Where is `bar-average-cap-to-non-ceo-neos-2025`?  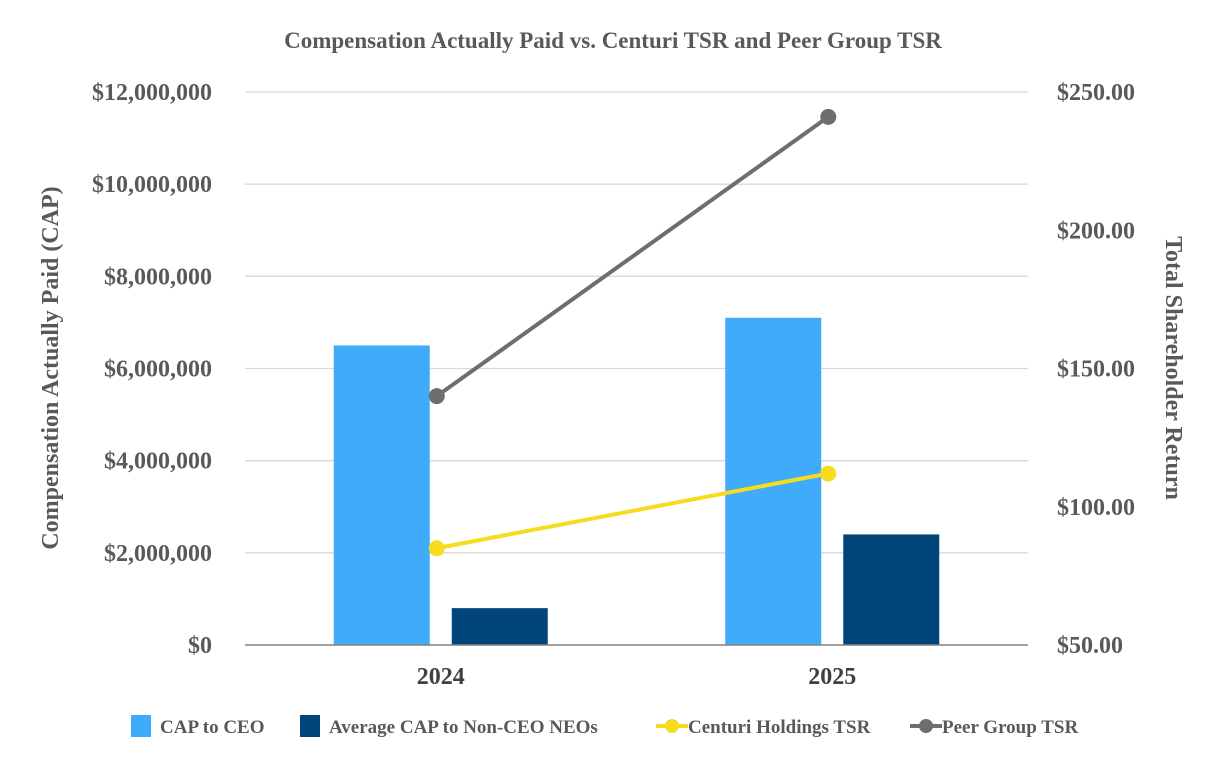 bar-average-cap-to-non-ceo-neos-2025 is located at coordinates (891, 589).